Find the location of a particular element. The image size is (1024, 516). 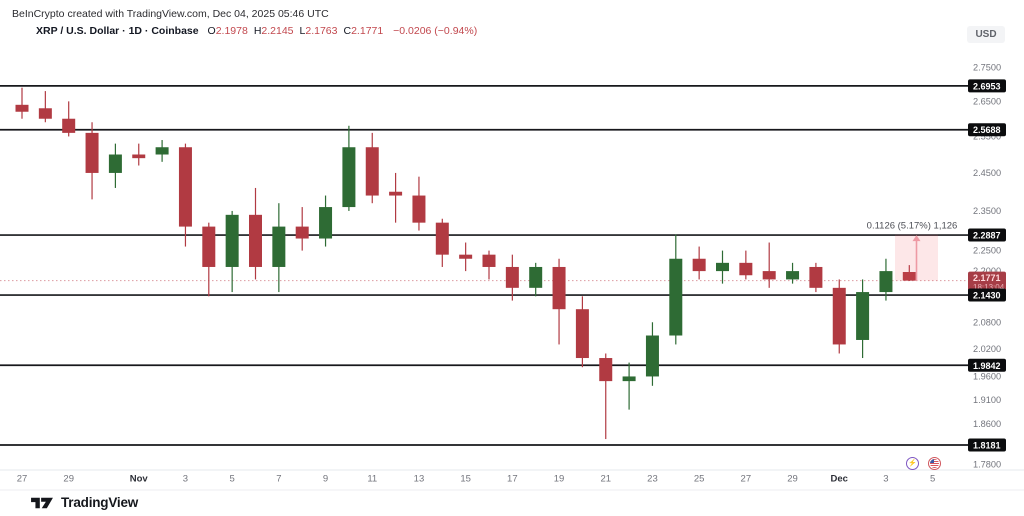

time-tick-label: 13 is located at coordinates (419, 479).